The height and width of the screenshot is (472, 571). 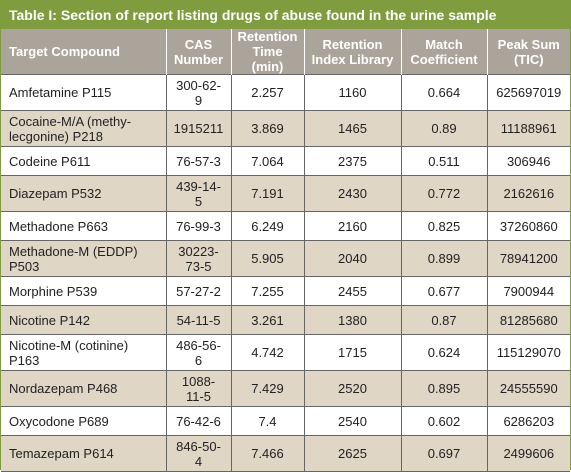 I want to click on table-cell: 7900944, so click(x=528, y=291).